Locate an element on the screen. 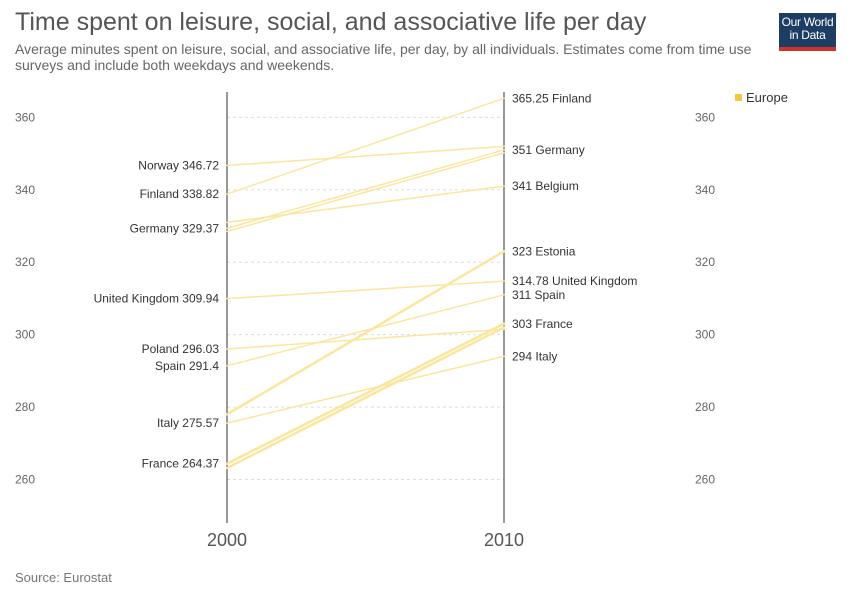  y-tick-label-right: 320 is located at coordinates (705, 262).